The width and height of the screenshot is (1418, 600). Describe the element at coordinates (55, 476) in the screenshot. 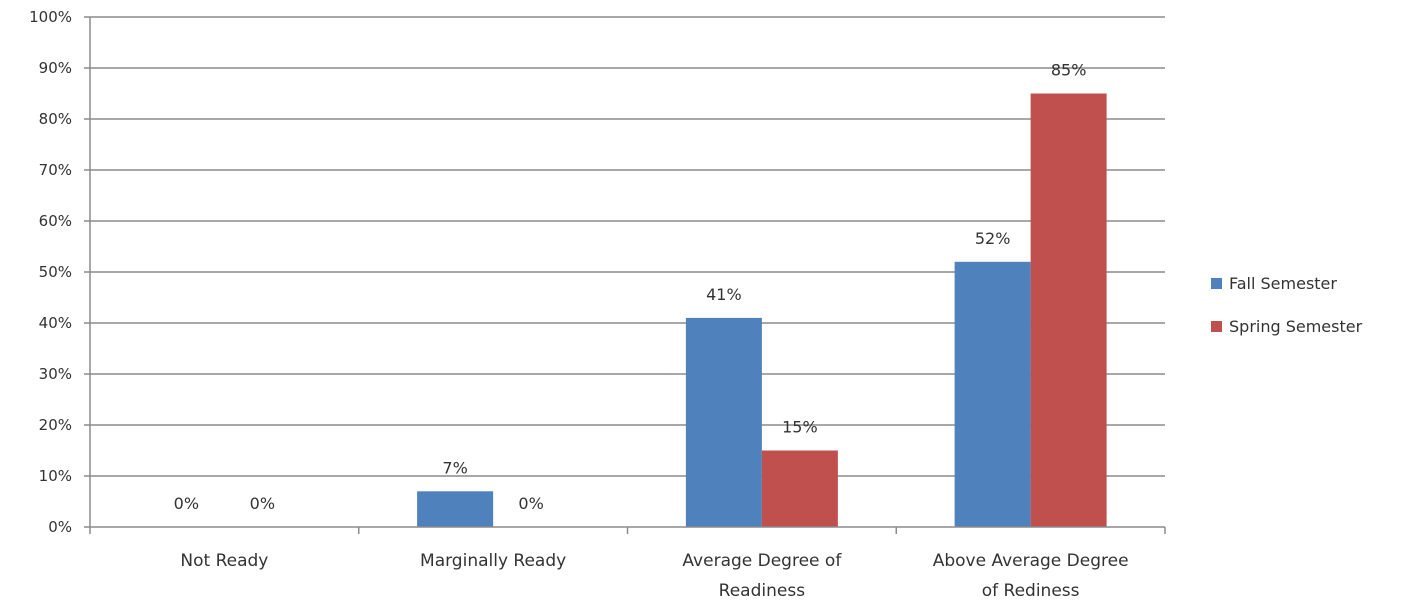

I see `y-tick-label: 10%` at that location.